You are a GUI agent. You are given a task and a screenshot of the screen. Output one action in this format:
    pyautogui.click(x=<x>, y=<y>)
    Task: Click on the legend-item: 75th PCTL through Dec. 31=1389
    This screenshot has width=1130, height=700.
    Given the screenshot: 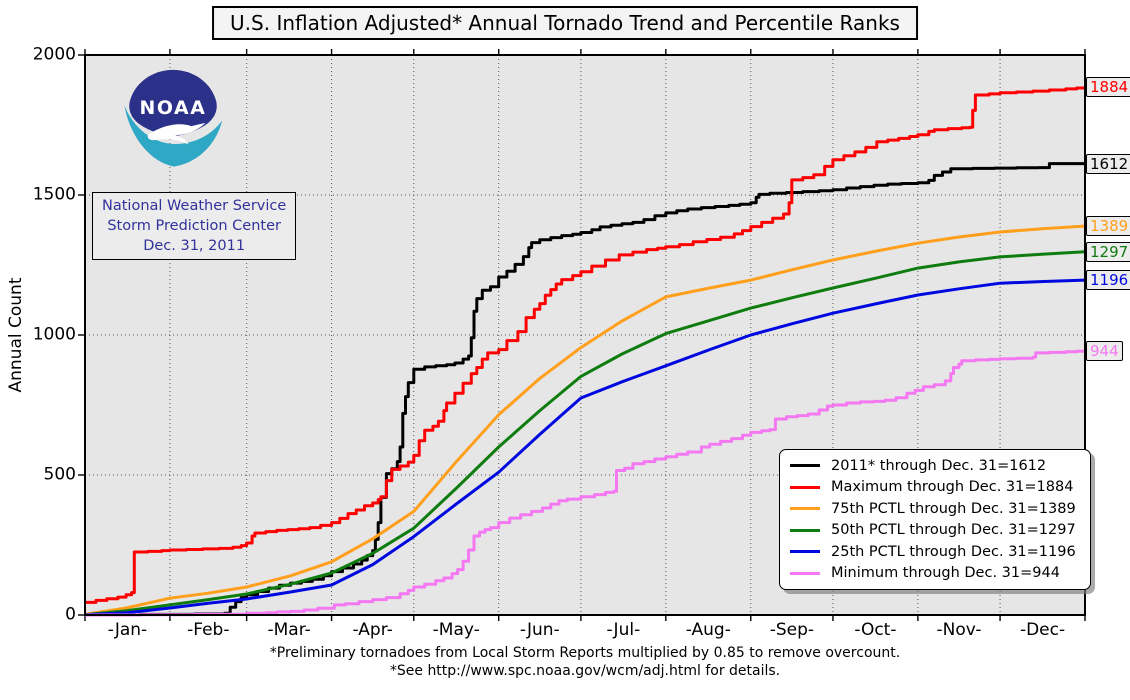 What is the action you would take?
    pyautogui.click(x=933, y=509)
    